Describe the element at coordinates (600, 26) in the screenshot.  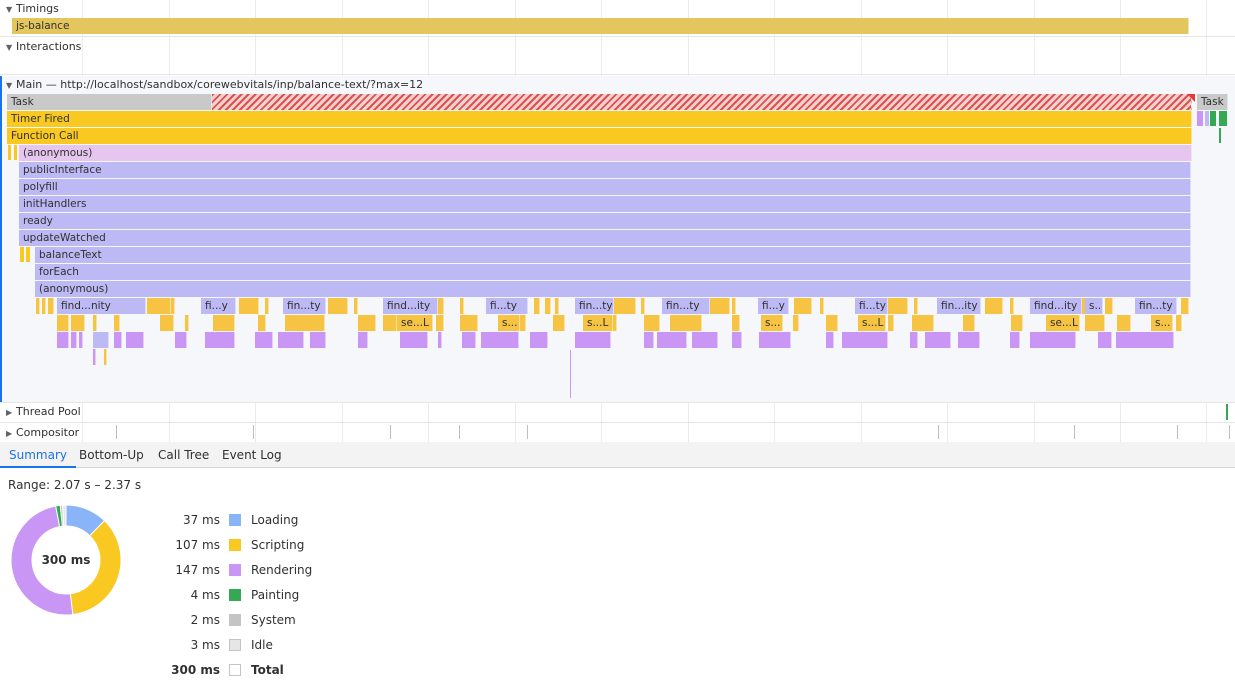
I see `timing-bar: js-balance` at that location.